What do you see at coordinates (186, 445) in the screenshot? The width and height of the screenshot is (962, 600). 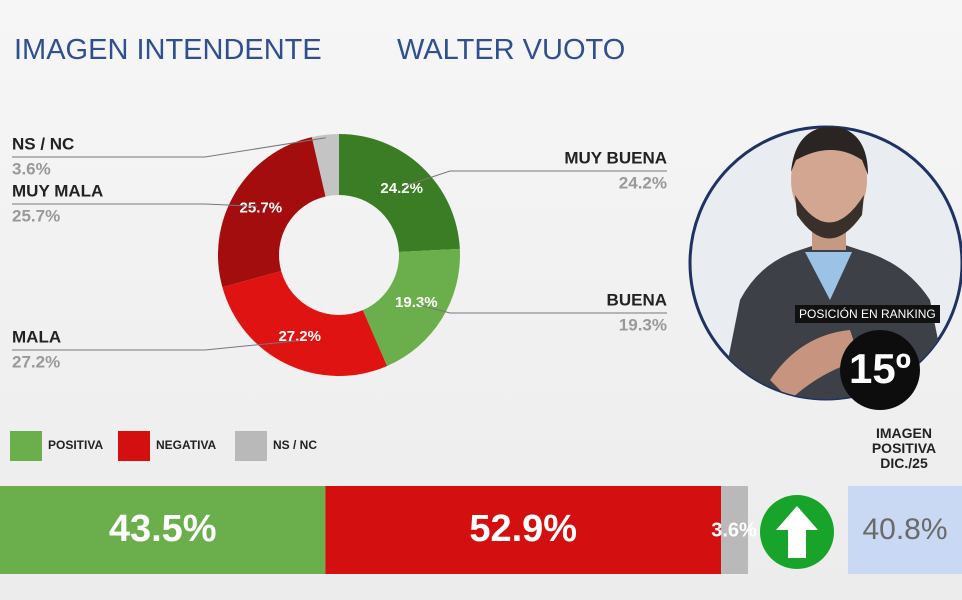 I see `legend-label: NEGATIVA` at bounding box center [186, 445].